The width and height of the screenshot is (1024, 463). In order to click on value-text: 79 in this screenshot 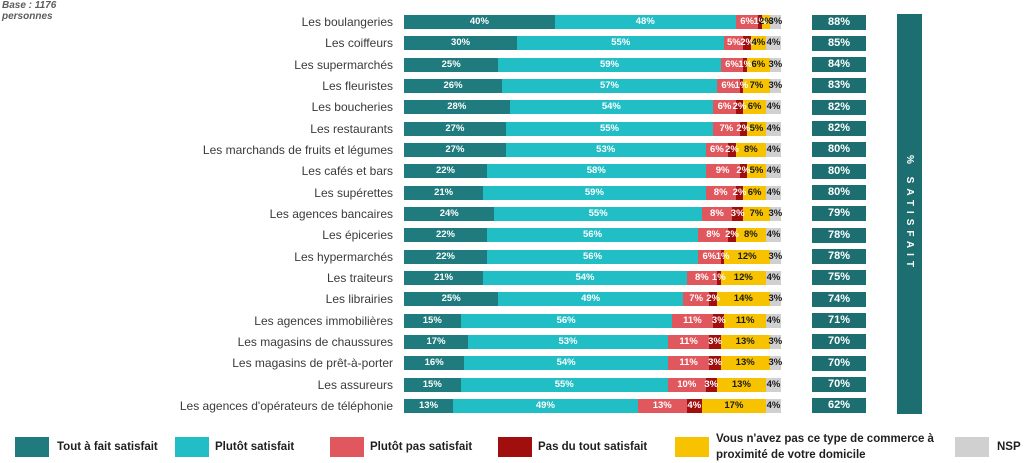, I will do `click(834, 213)`.